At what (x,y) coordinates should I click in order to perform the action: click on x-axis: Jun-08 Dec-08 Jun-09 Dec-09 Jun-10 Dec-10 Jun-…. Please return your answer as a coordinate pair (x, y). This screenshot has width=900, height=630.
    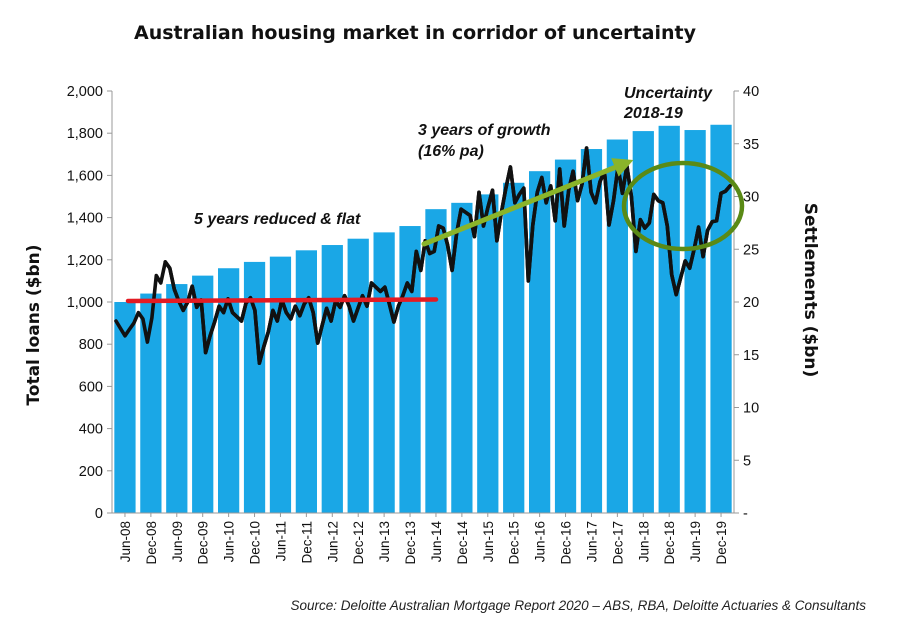
    Looking at the image, I should click on (423, 538).